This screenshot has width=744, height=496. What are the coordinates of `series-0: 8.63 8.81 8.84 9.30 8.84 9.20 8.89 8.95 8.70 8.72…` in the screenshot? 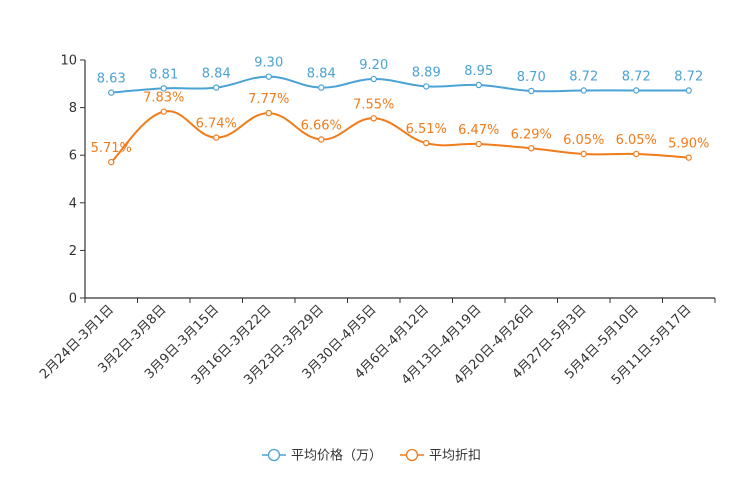 It's located at (400, 76).